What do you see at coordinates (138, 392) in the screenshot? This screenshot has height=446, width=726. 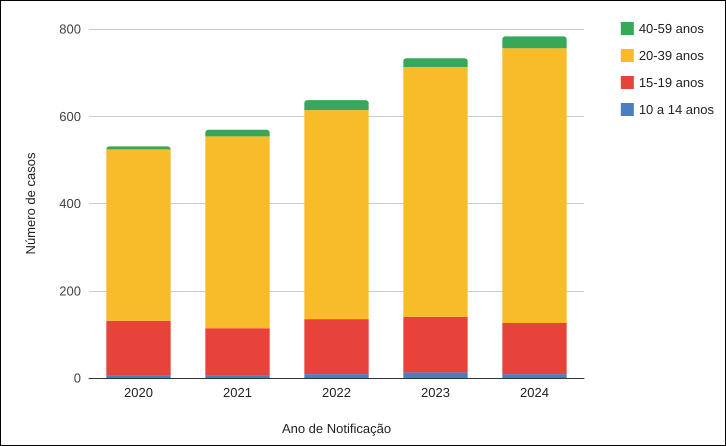 I see `x-tick-label: 2020` at bounding box center [138, 392].